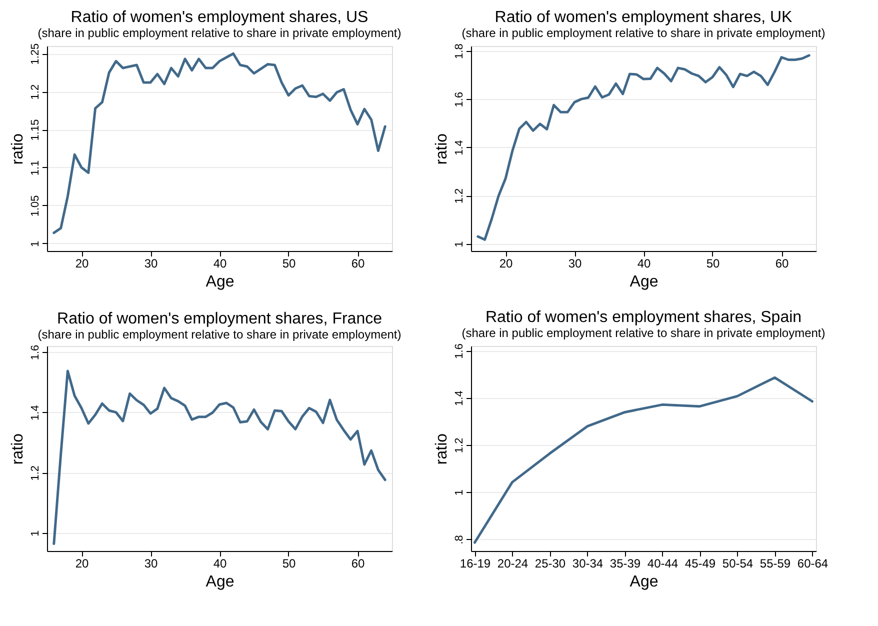 The image size is (878, 626). What do you see at coordinates (219, 319) in the screenshot?
I see `chart-title: Ratio of women's employment shares, France` at bounding box center [219, 319].